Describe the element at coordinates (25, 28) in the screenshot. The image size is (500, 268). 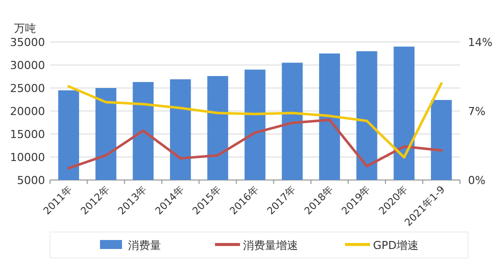
I see `y-axis-title: 万吨` at that location.